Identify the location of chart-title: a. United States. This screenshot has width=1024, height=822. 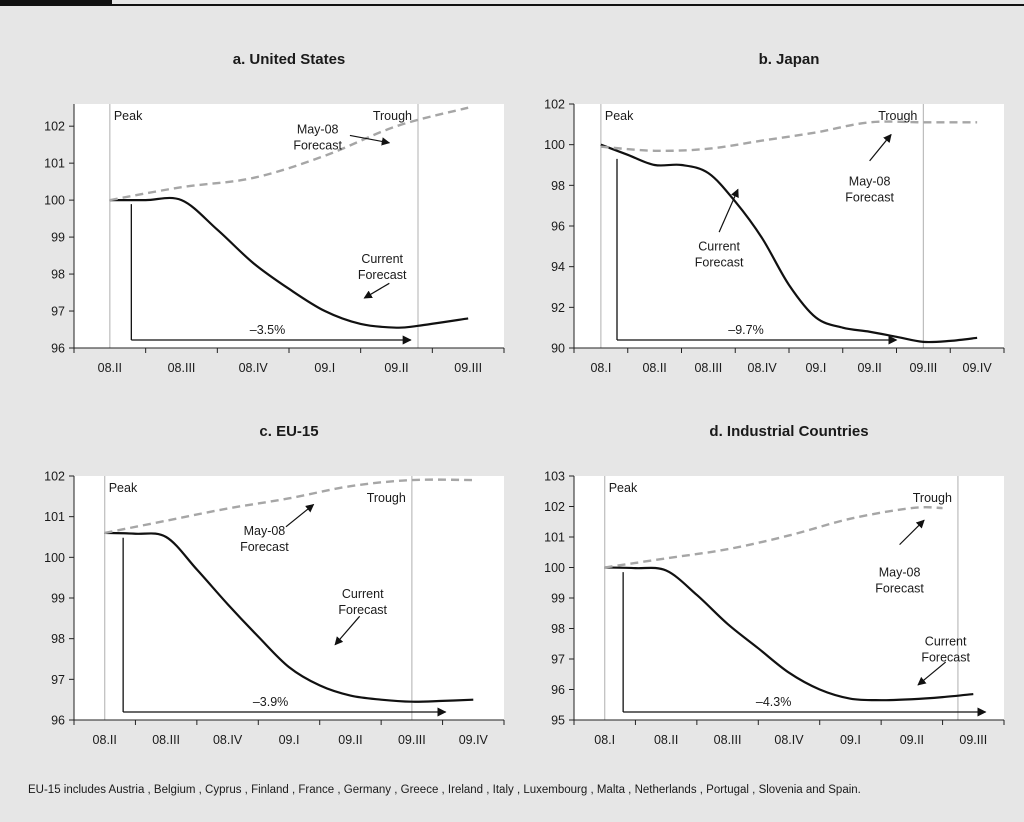
(289, 59).